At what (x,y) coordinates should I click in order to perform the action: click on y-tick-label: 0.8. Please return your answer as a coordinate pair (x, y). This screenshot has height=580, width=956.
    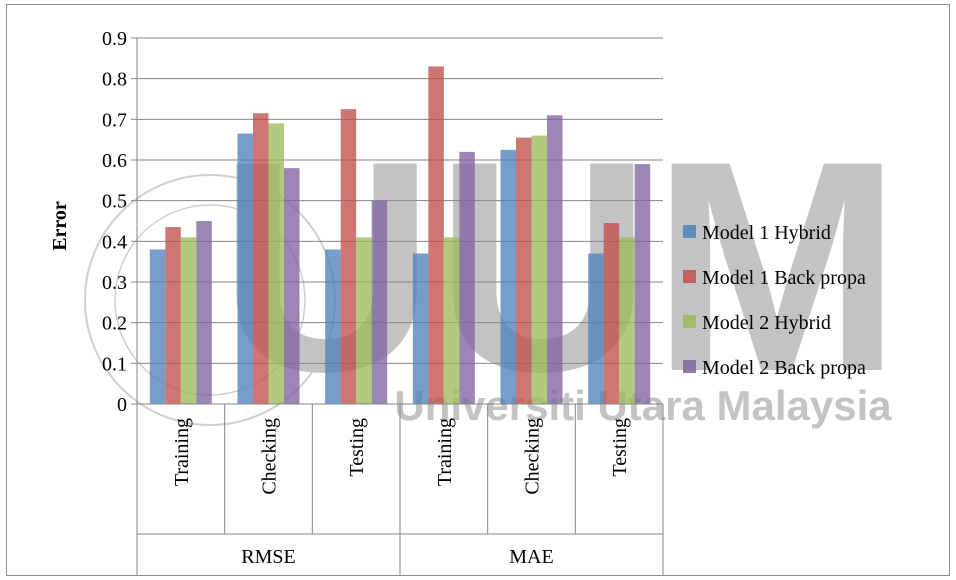
    Looking at the image, I should click on (114, 80).